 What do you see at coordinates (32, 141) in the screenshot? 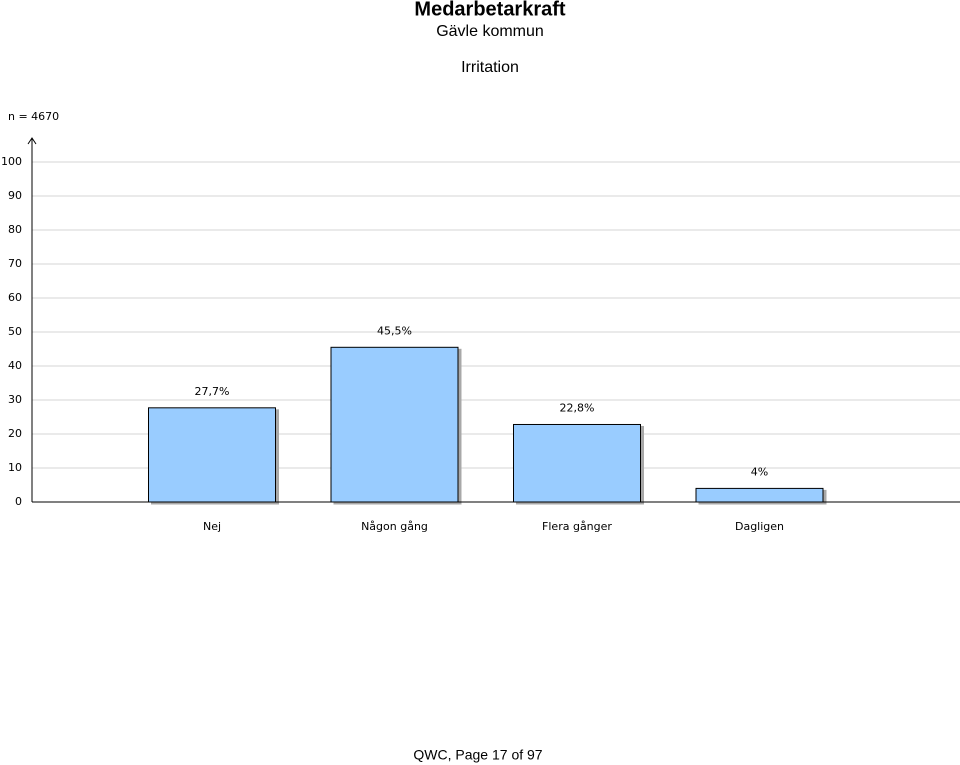
I see `y-axis-arrow` at bounding box center [32, 141].